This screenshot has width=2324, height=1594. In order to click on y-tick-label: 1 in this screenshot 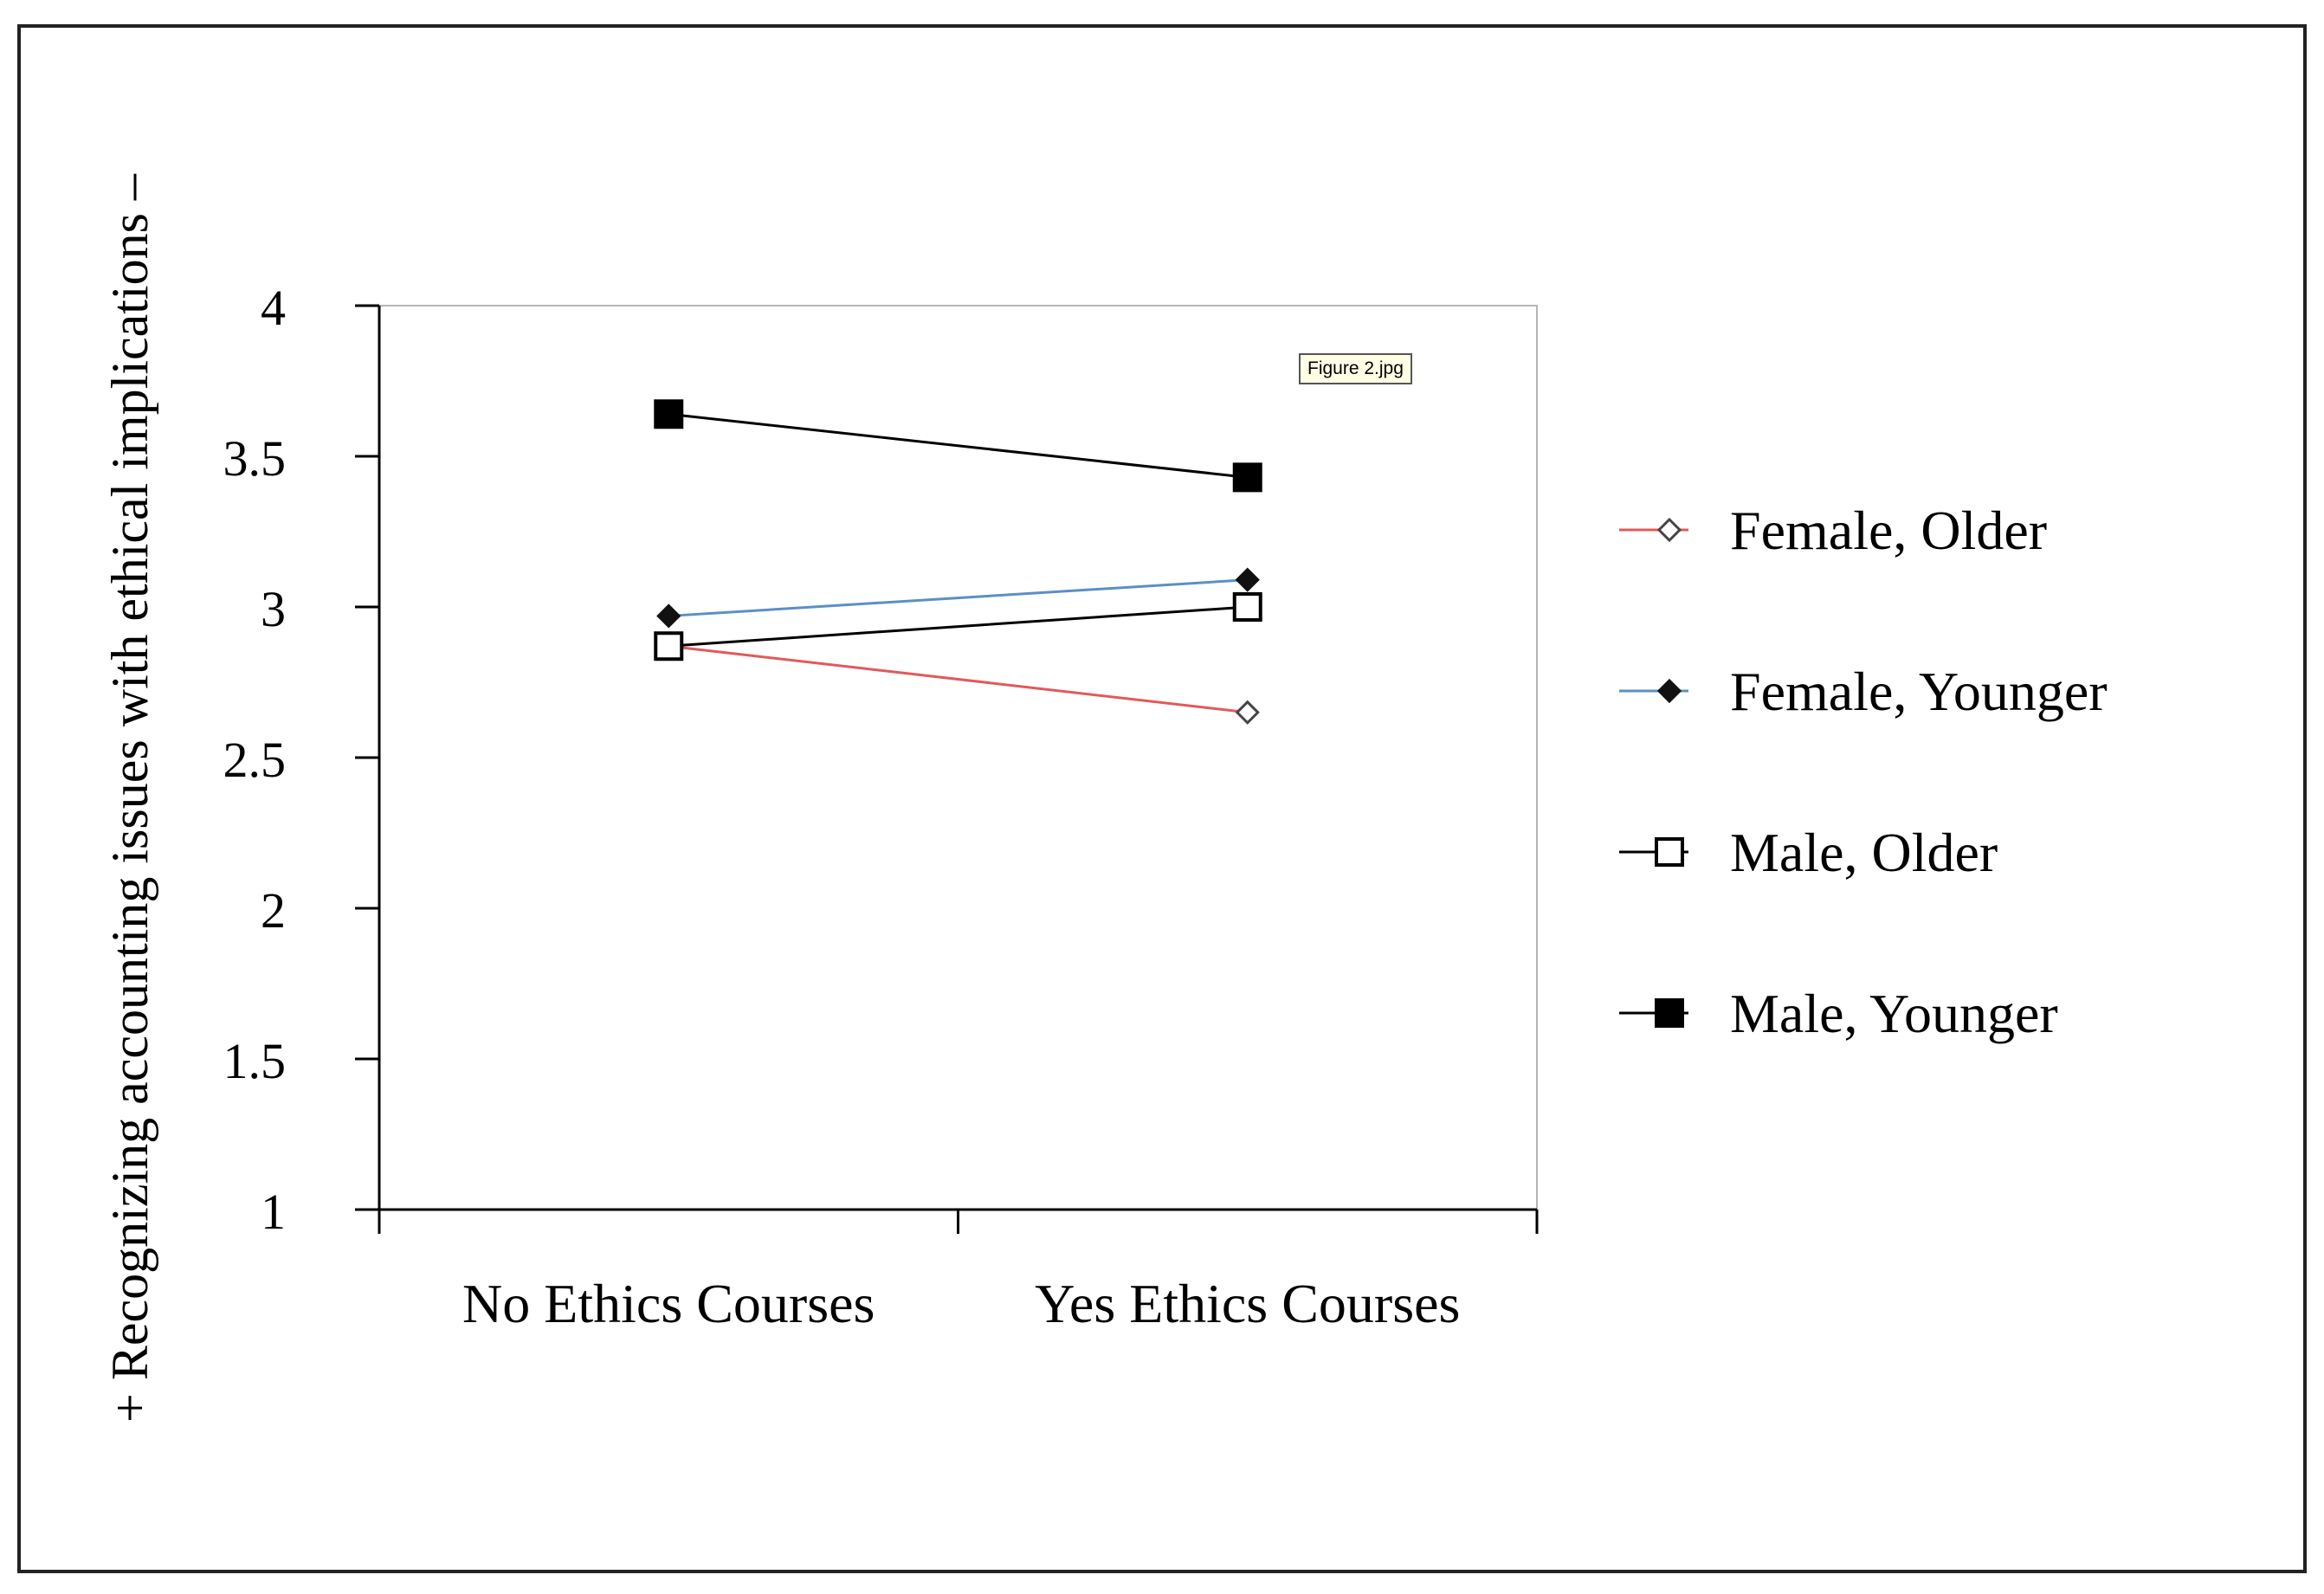, I will do `click(273, 1212)`.